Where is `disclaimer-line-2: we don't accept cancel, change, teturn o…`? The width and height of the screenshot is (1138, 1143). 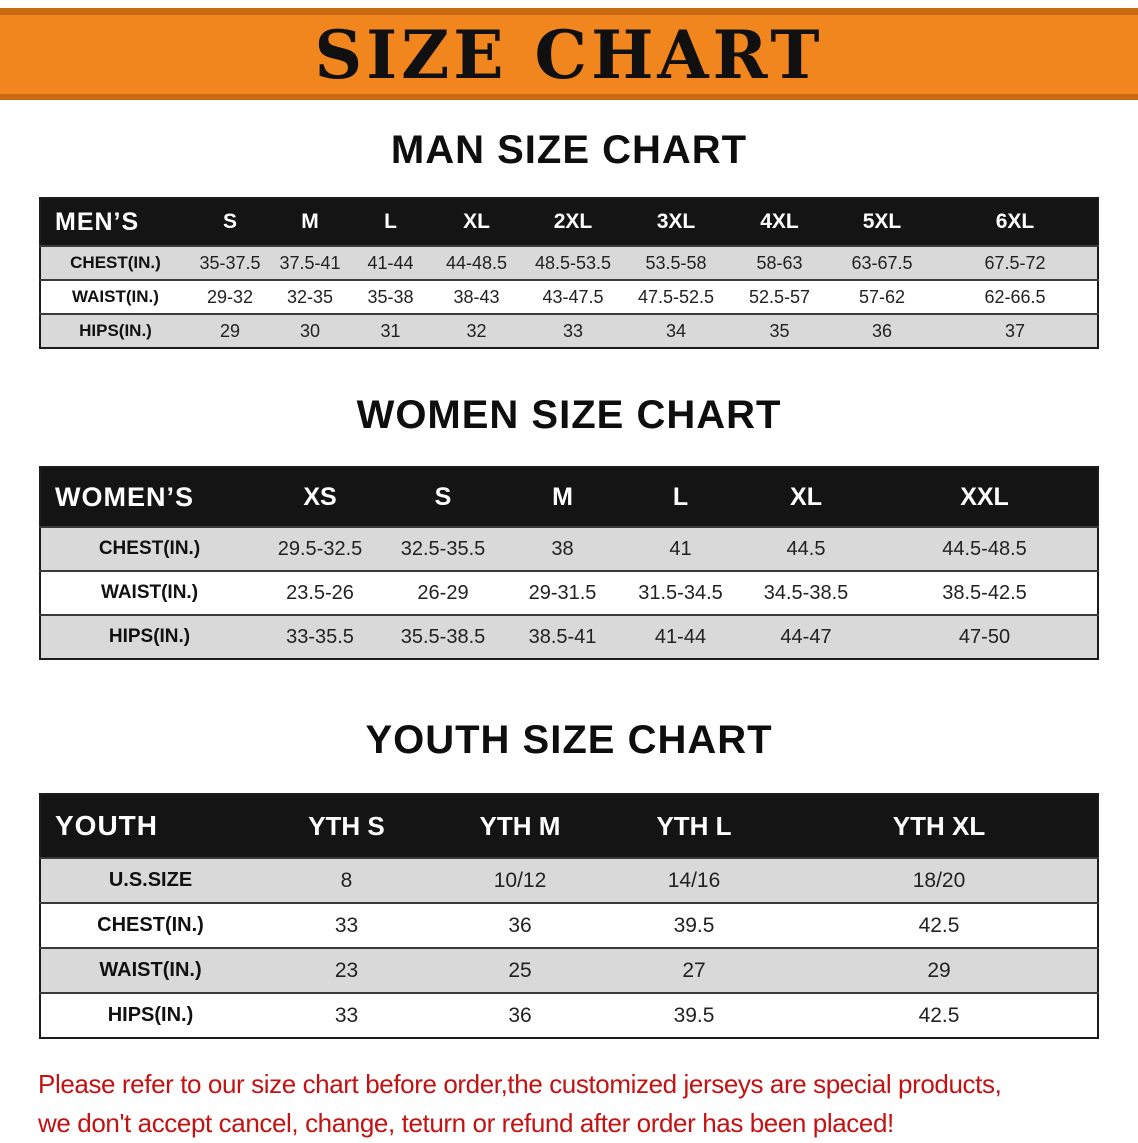
disclaimer-line-2: we don't accept cancel, change, teturn o… is located at coordinates (466, 1123).